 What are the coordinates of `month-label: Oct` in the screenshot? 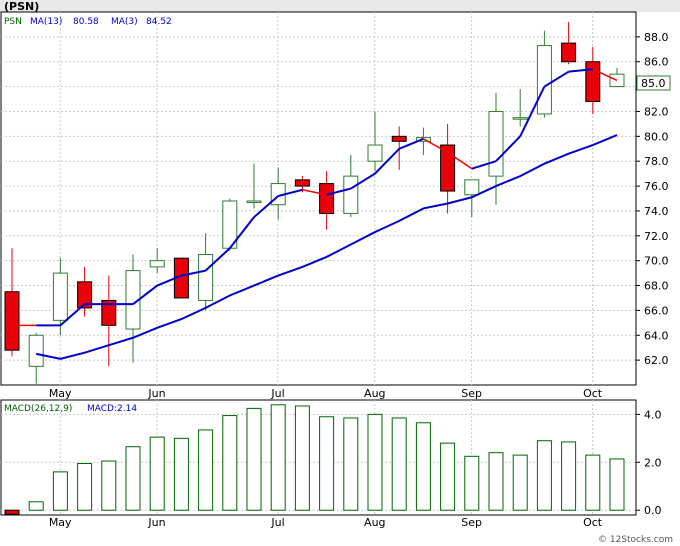 It's located at (593, 393).